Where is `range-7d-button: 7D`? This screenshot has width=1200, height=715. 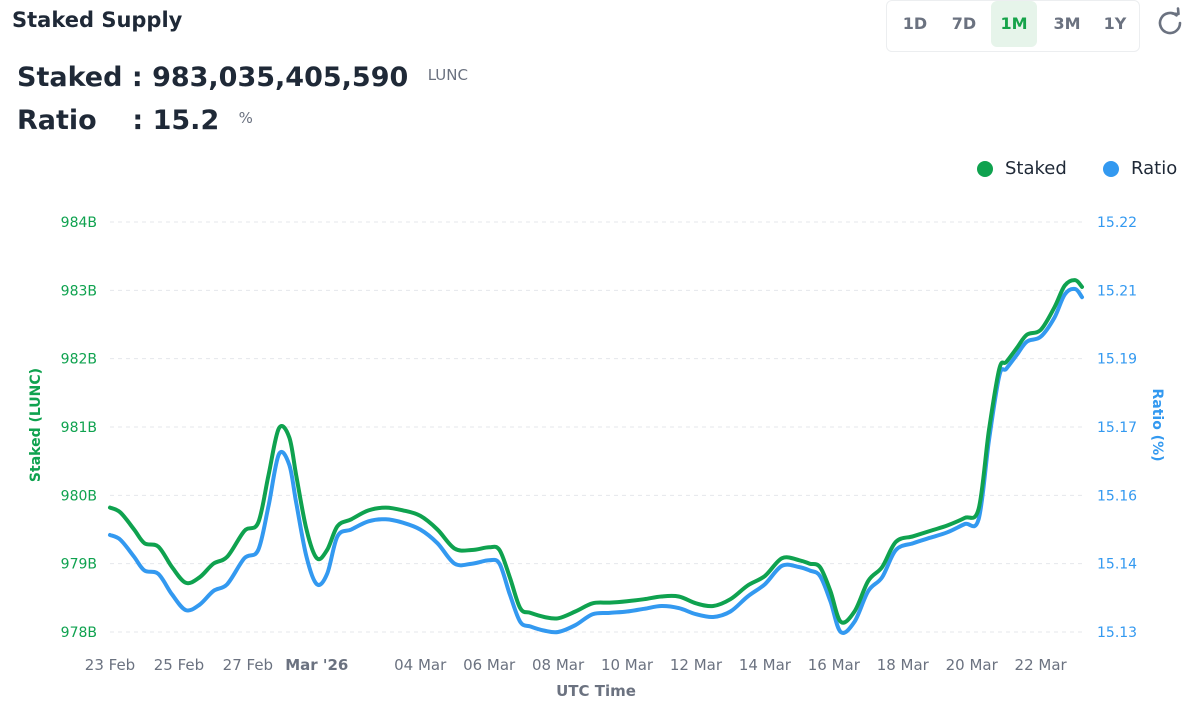 range-7d-button: 7D is located at coordinates (964, 23).